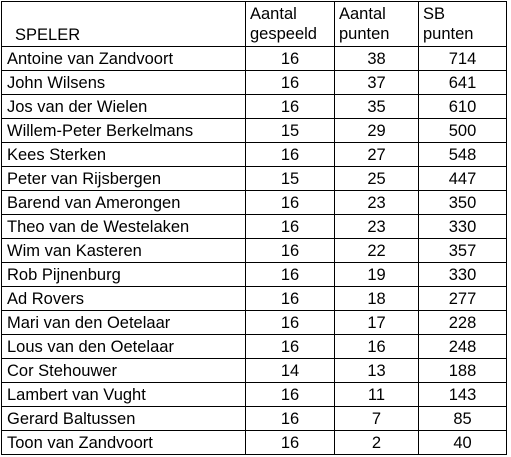 This screenshot has width=511, height=457. I want to click on table-row: Willem-Peter Berkelmans 15 29 500, so click(254, 130).